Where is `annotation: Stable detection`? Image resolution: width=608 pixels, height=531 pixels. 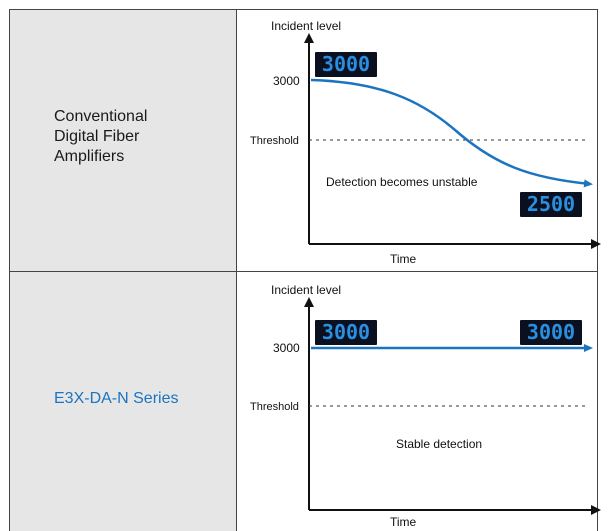 annotation: Stable detection is located at coordinates (439, 444).